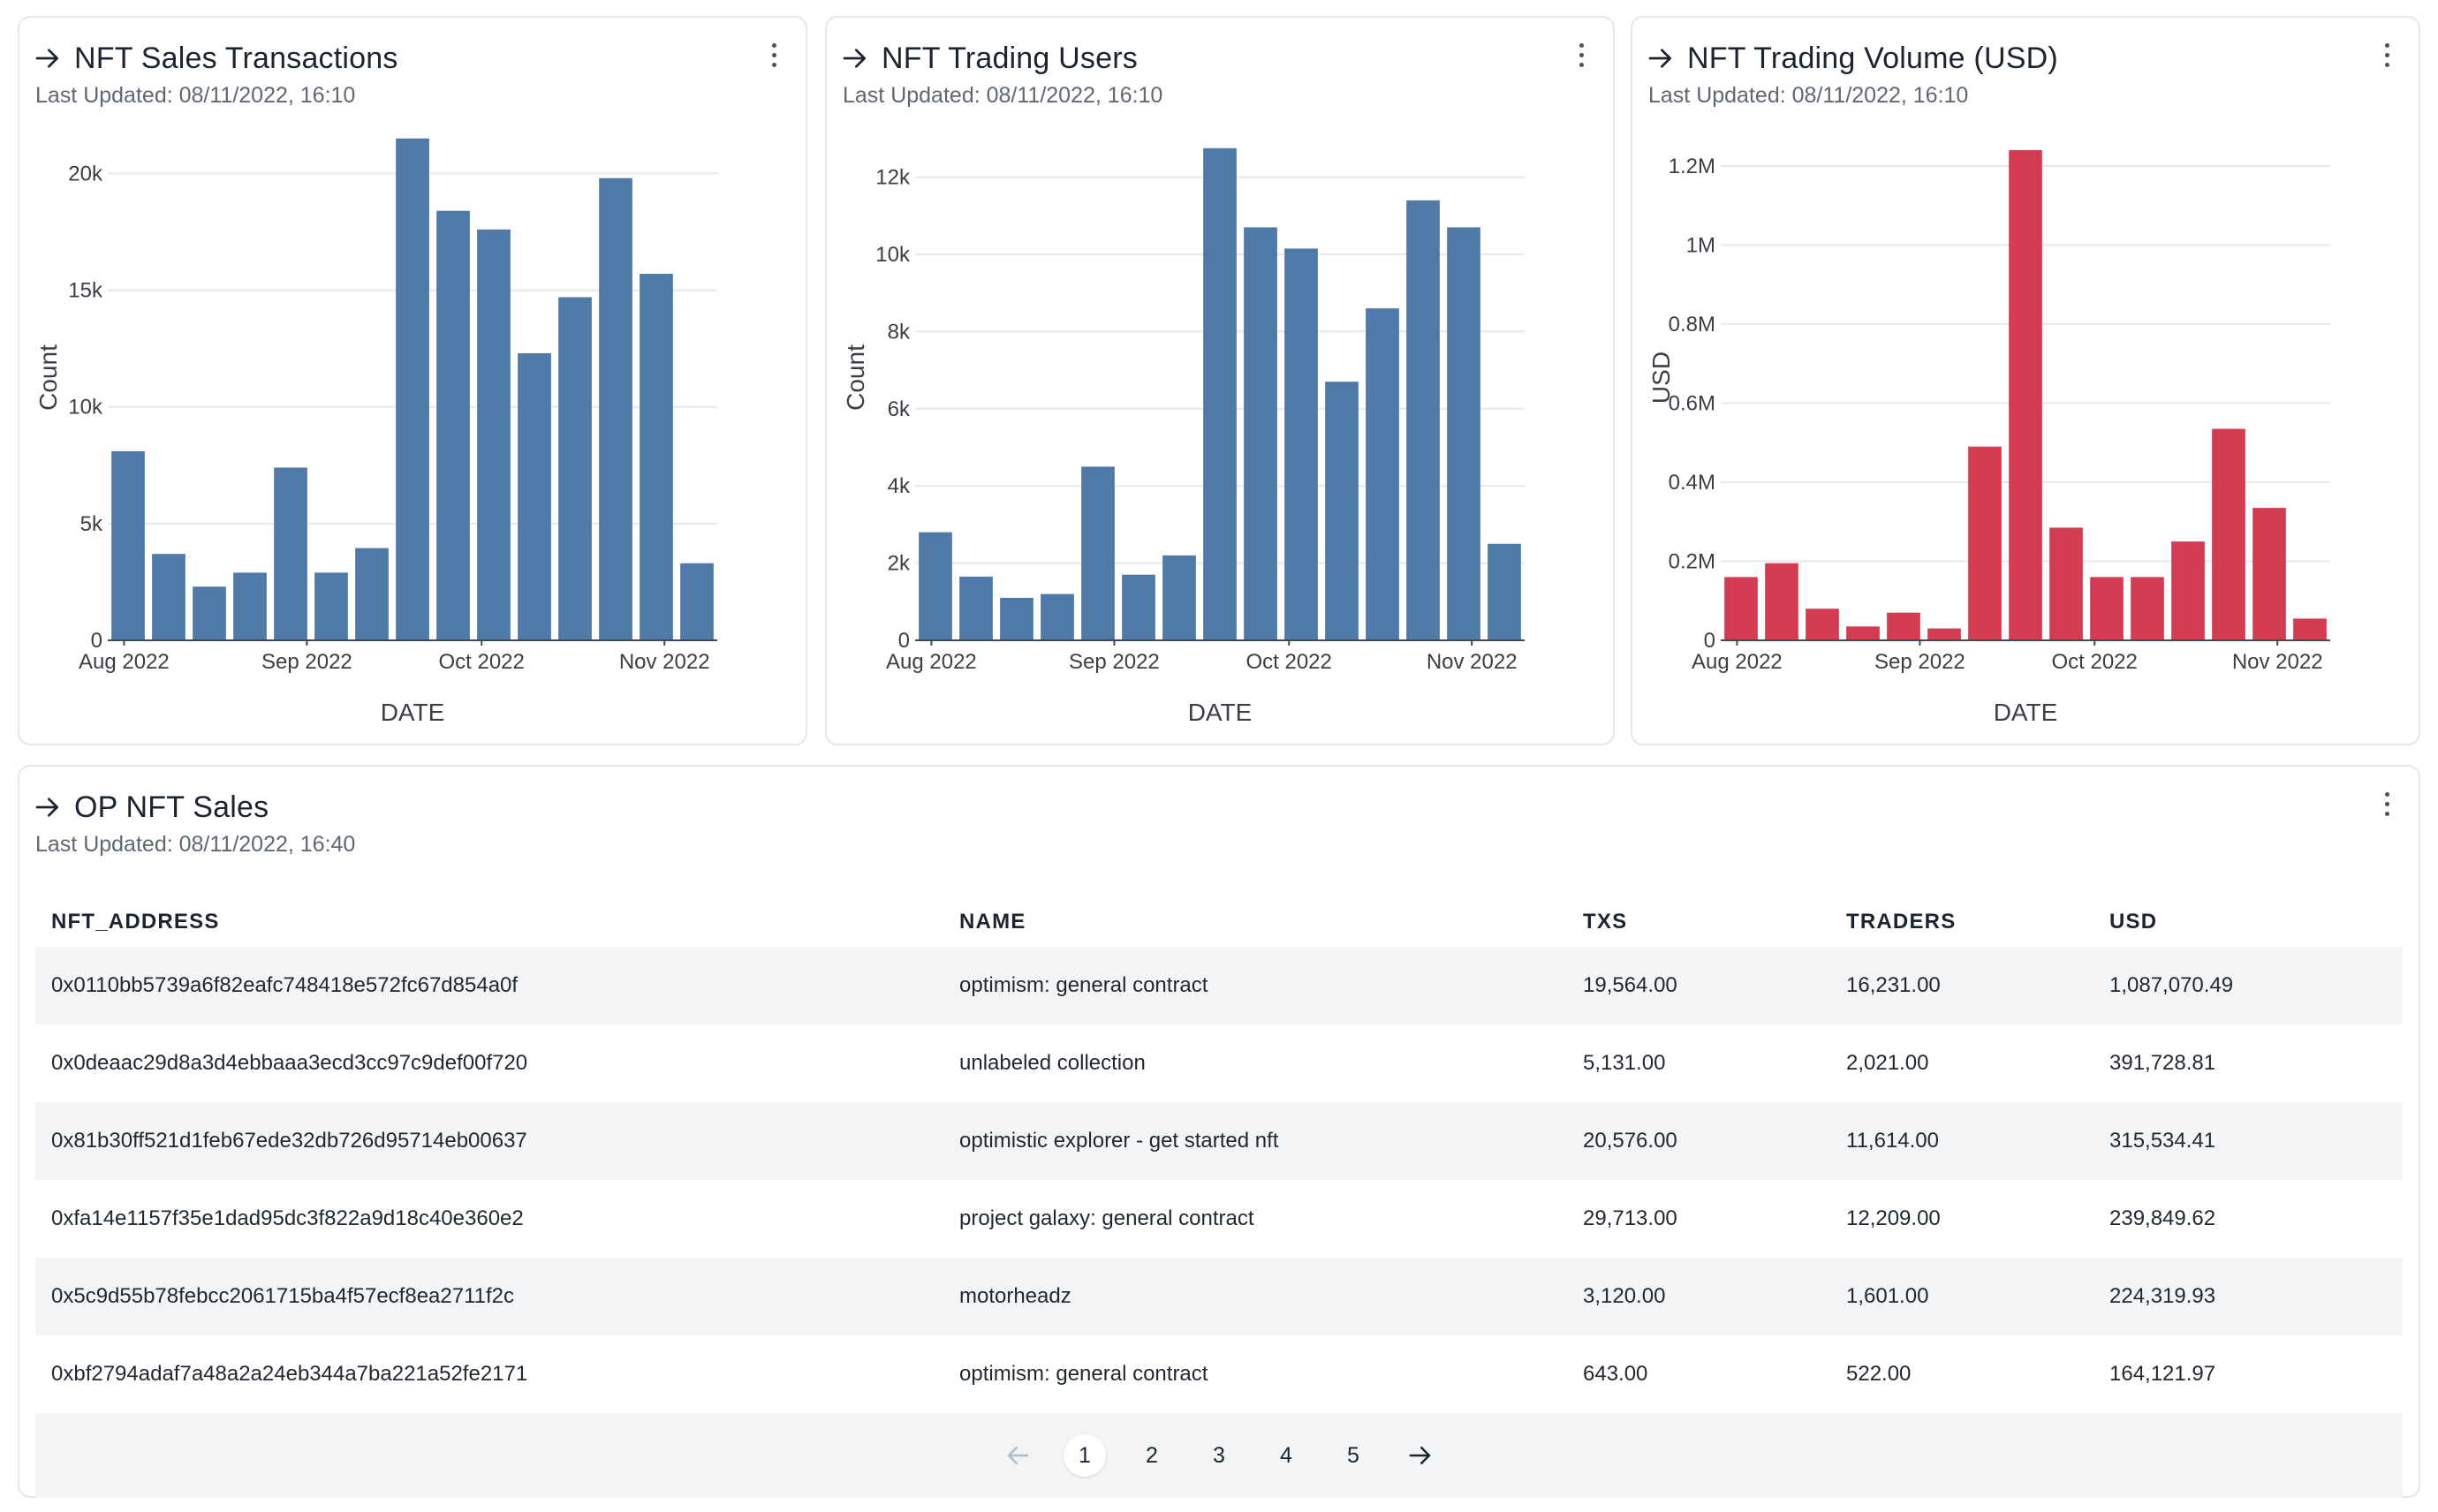 This screenshot has height=1512, width=2438. I want to click on last-updated: Last Updated: 08/11/2022, 16:40, so click(195, 845).